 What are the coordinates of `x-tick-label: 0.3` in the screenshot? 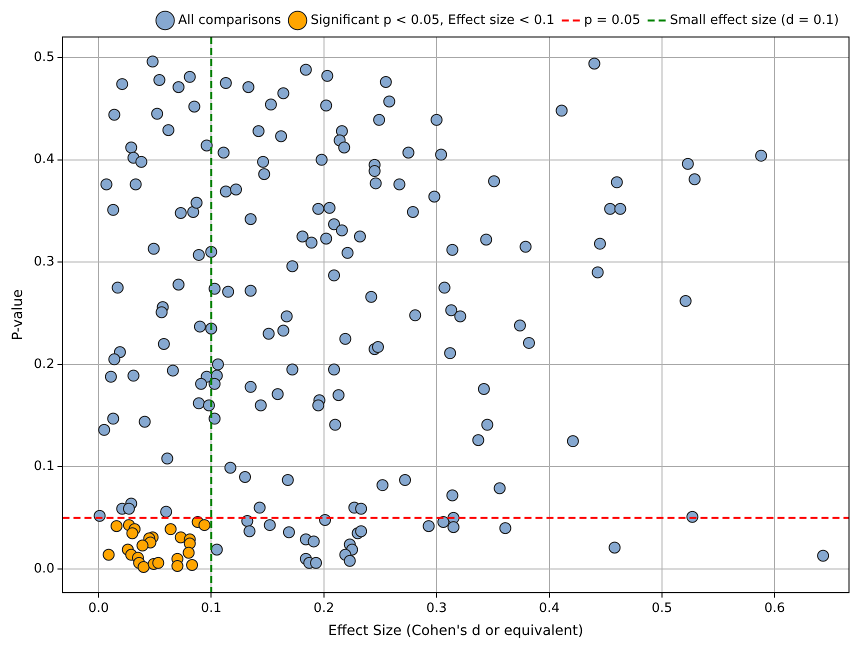 It's located at (436, 608).